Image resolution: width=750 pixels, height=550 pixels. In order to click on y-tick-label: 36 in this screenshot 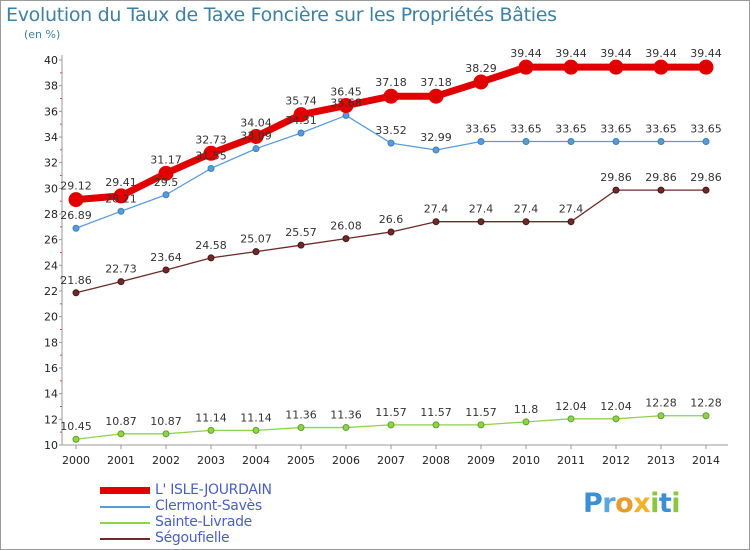, I will do `click(51, 111)`.